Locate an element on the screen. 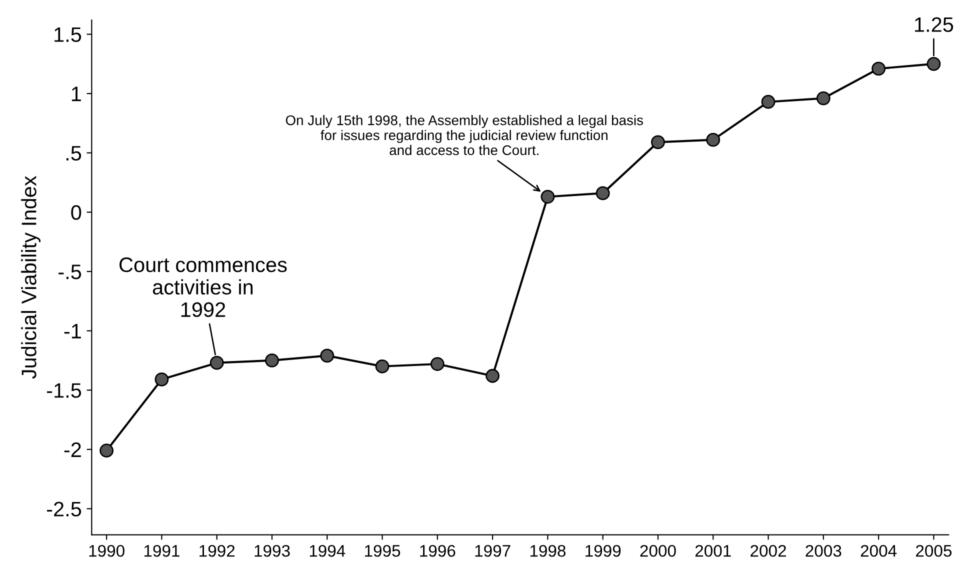  annotation: Court commences activities in 1992 is located at coordinates (203, 287).